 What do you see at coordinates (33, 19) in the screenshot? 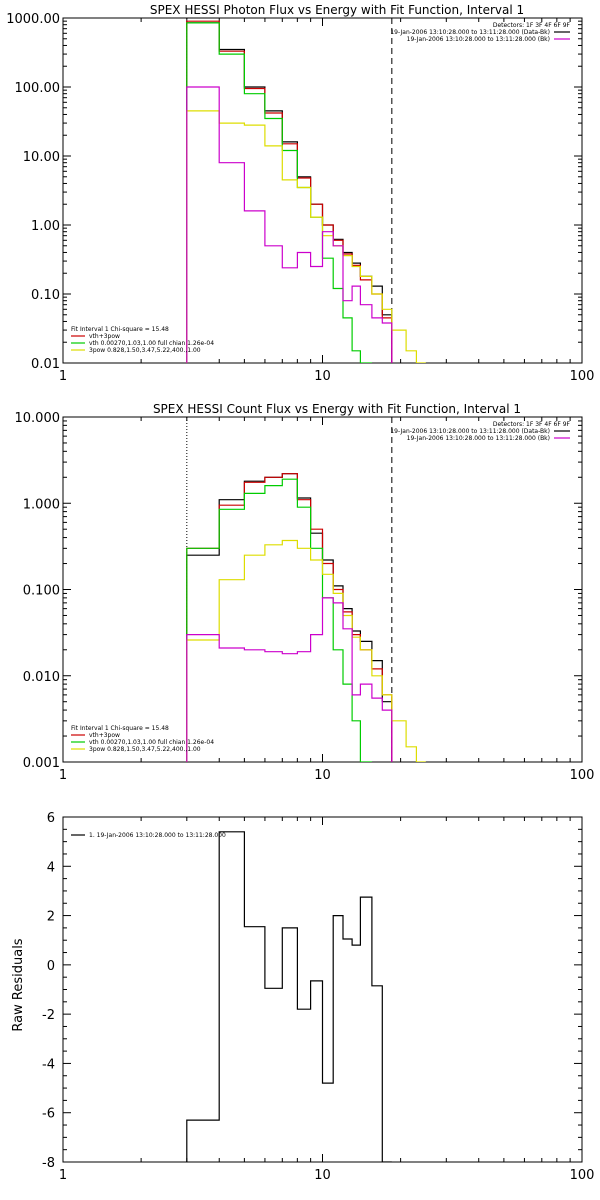
I see `y-tick-label: 1000.00` at bounding box center [33, 19].